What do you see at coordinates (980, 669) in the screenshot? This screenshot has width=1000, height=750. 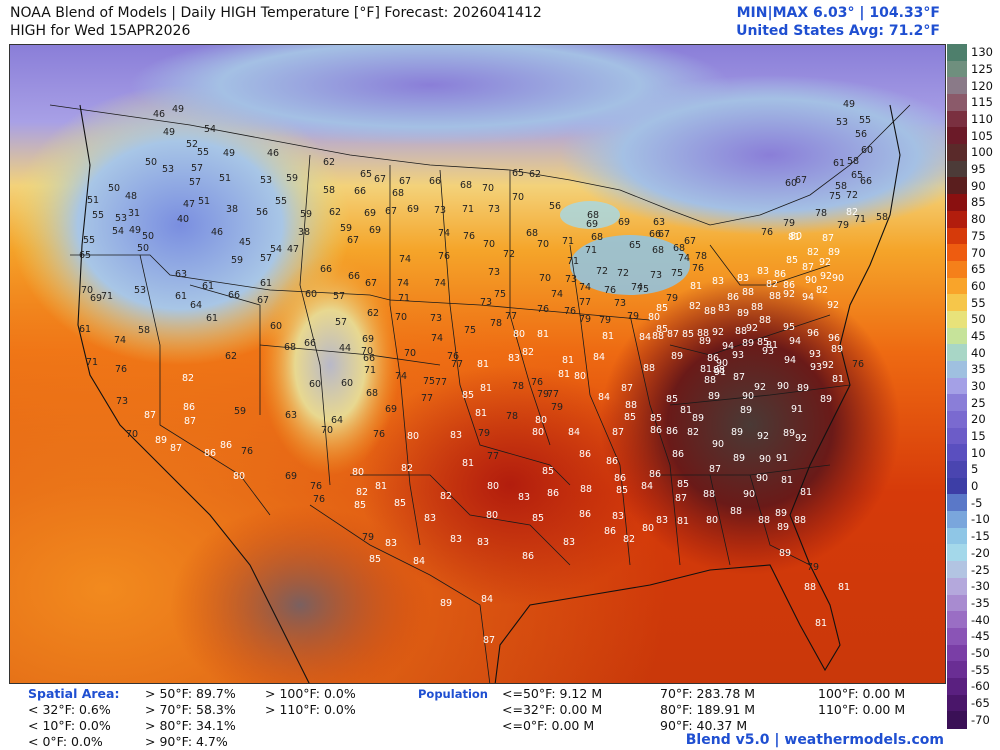 I see `colorbar-tick-label: -55` at bounding box center [980, 669].